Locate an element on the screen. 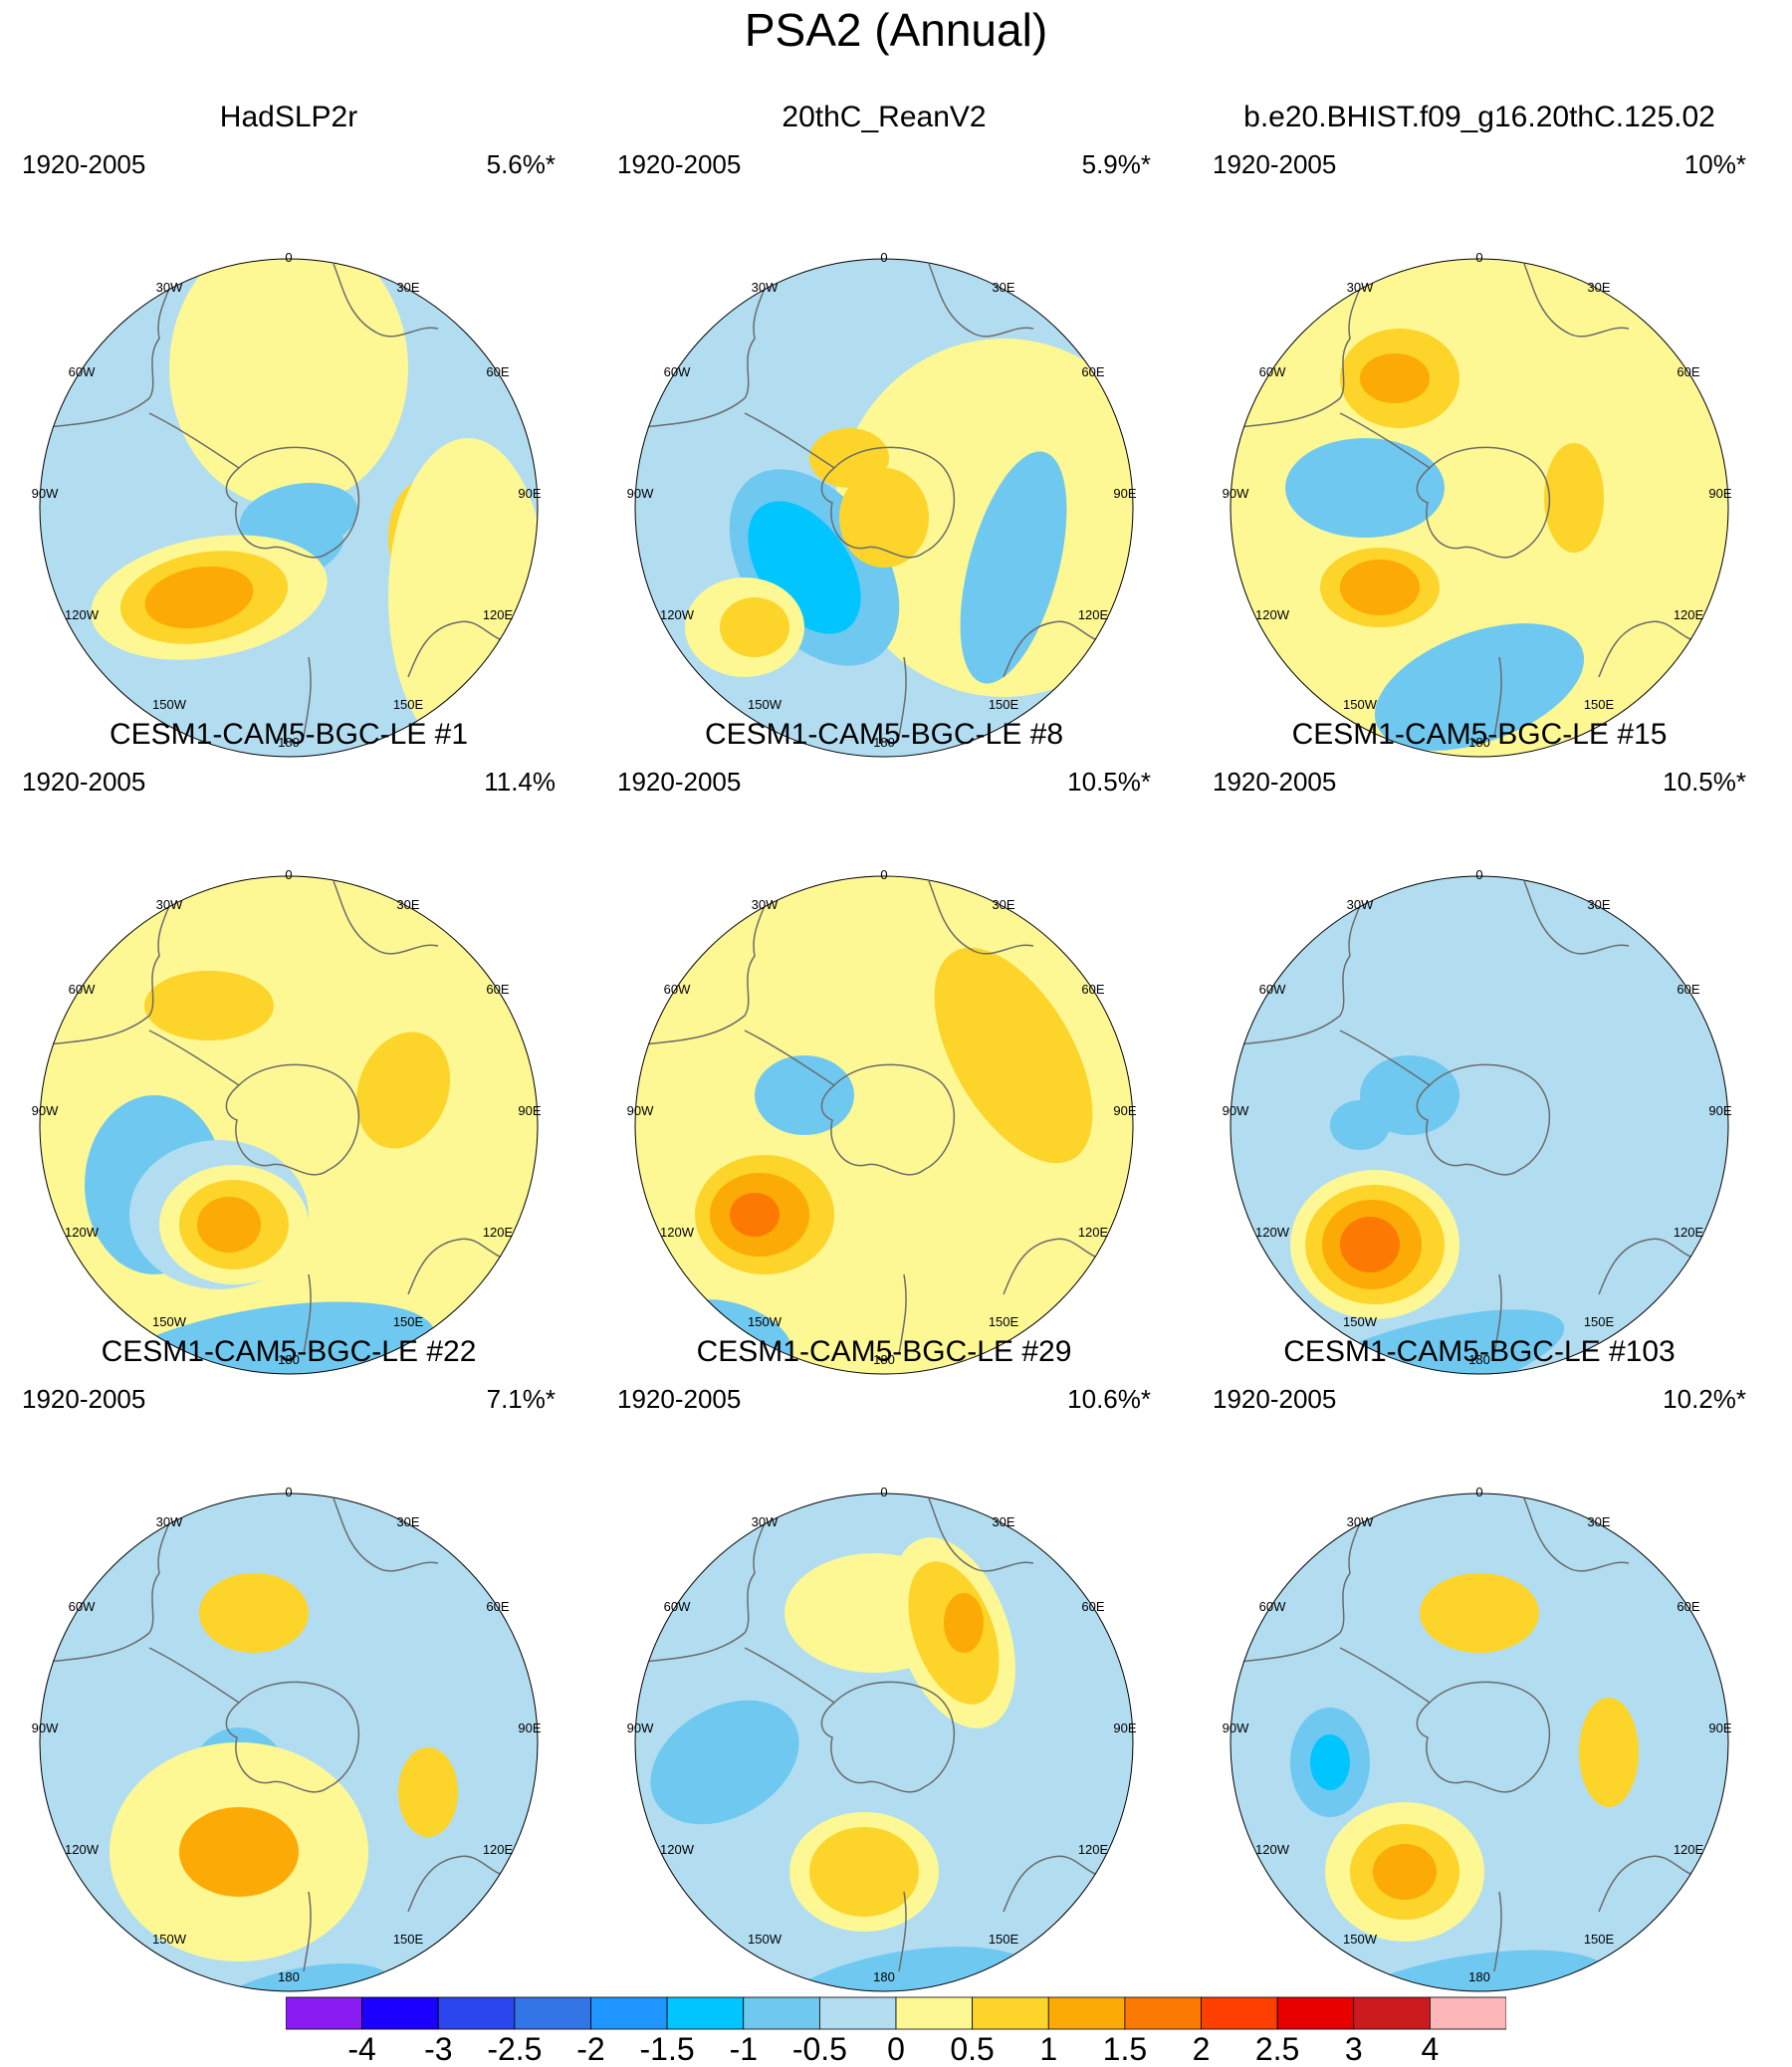 Image resolution: width=1792 pixels, height=2067 pixels. longitude-label: 120W is located at coordinates (1272, 614).